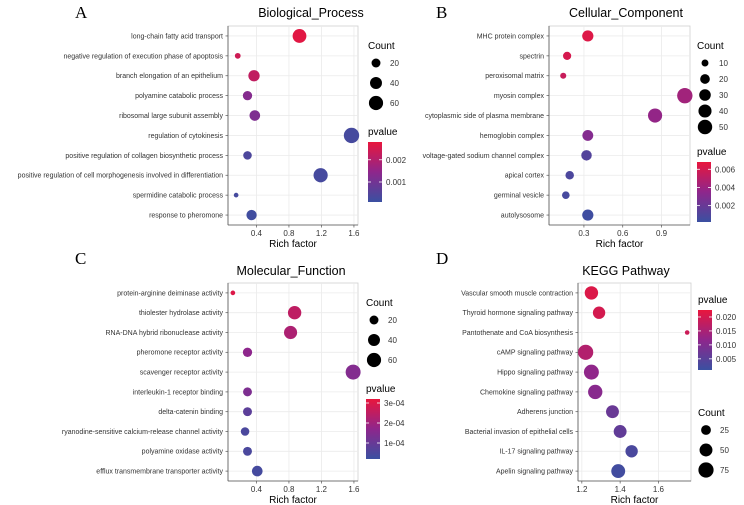 The height and width of the screenshot is (505, 744). I want to click on bubble-response-to-pheromone, so click(251, 215).